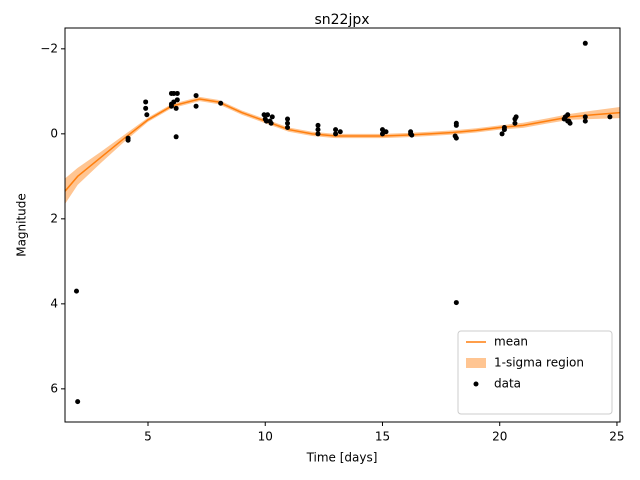  What do you see at coordinates (341, 20) in the screenshot?
I see `chart-title: sn22jpx` at bounding box center [341, 20].